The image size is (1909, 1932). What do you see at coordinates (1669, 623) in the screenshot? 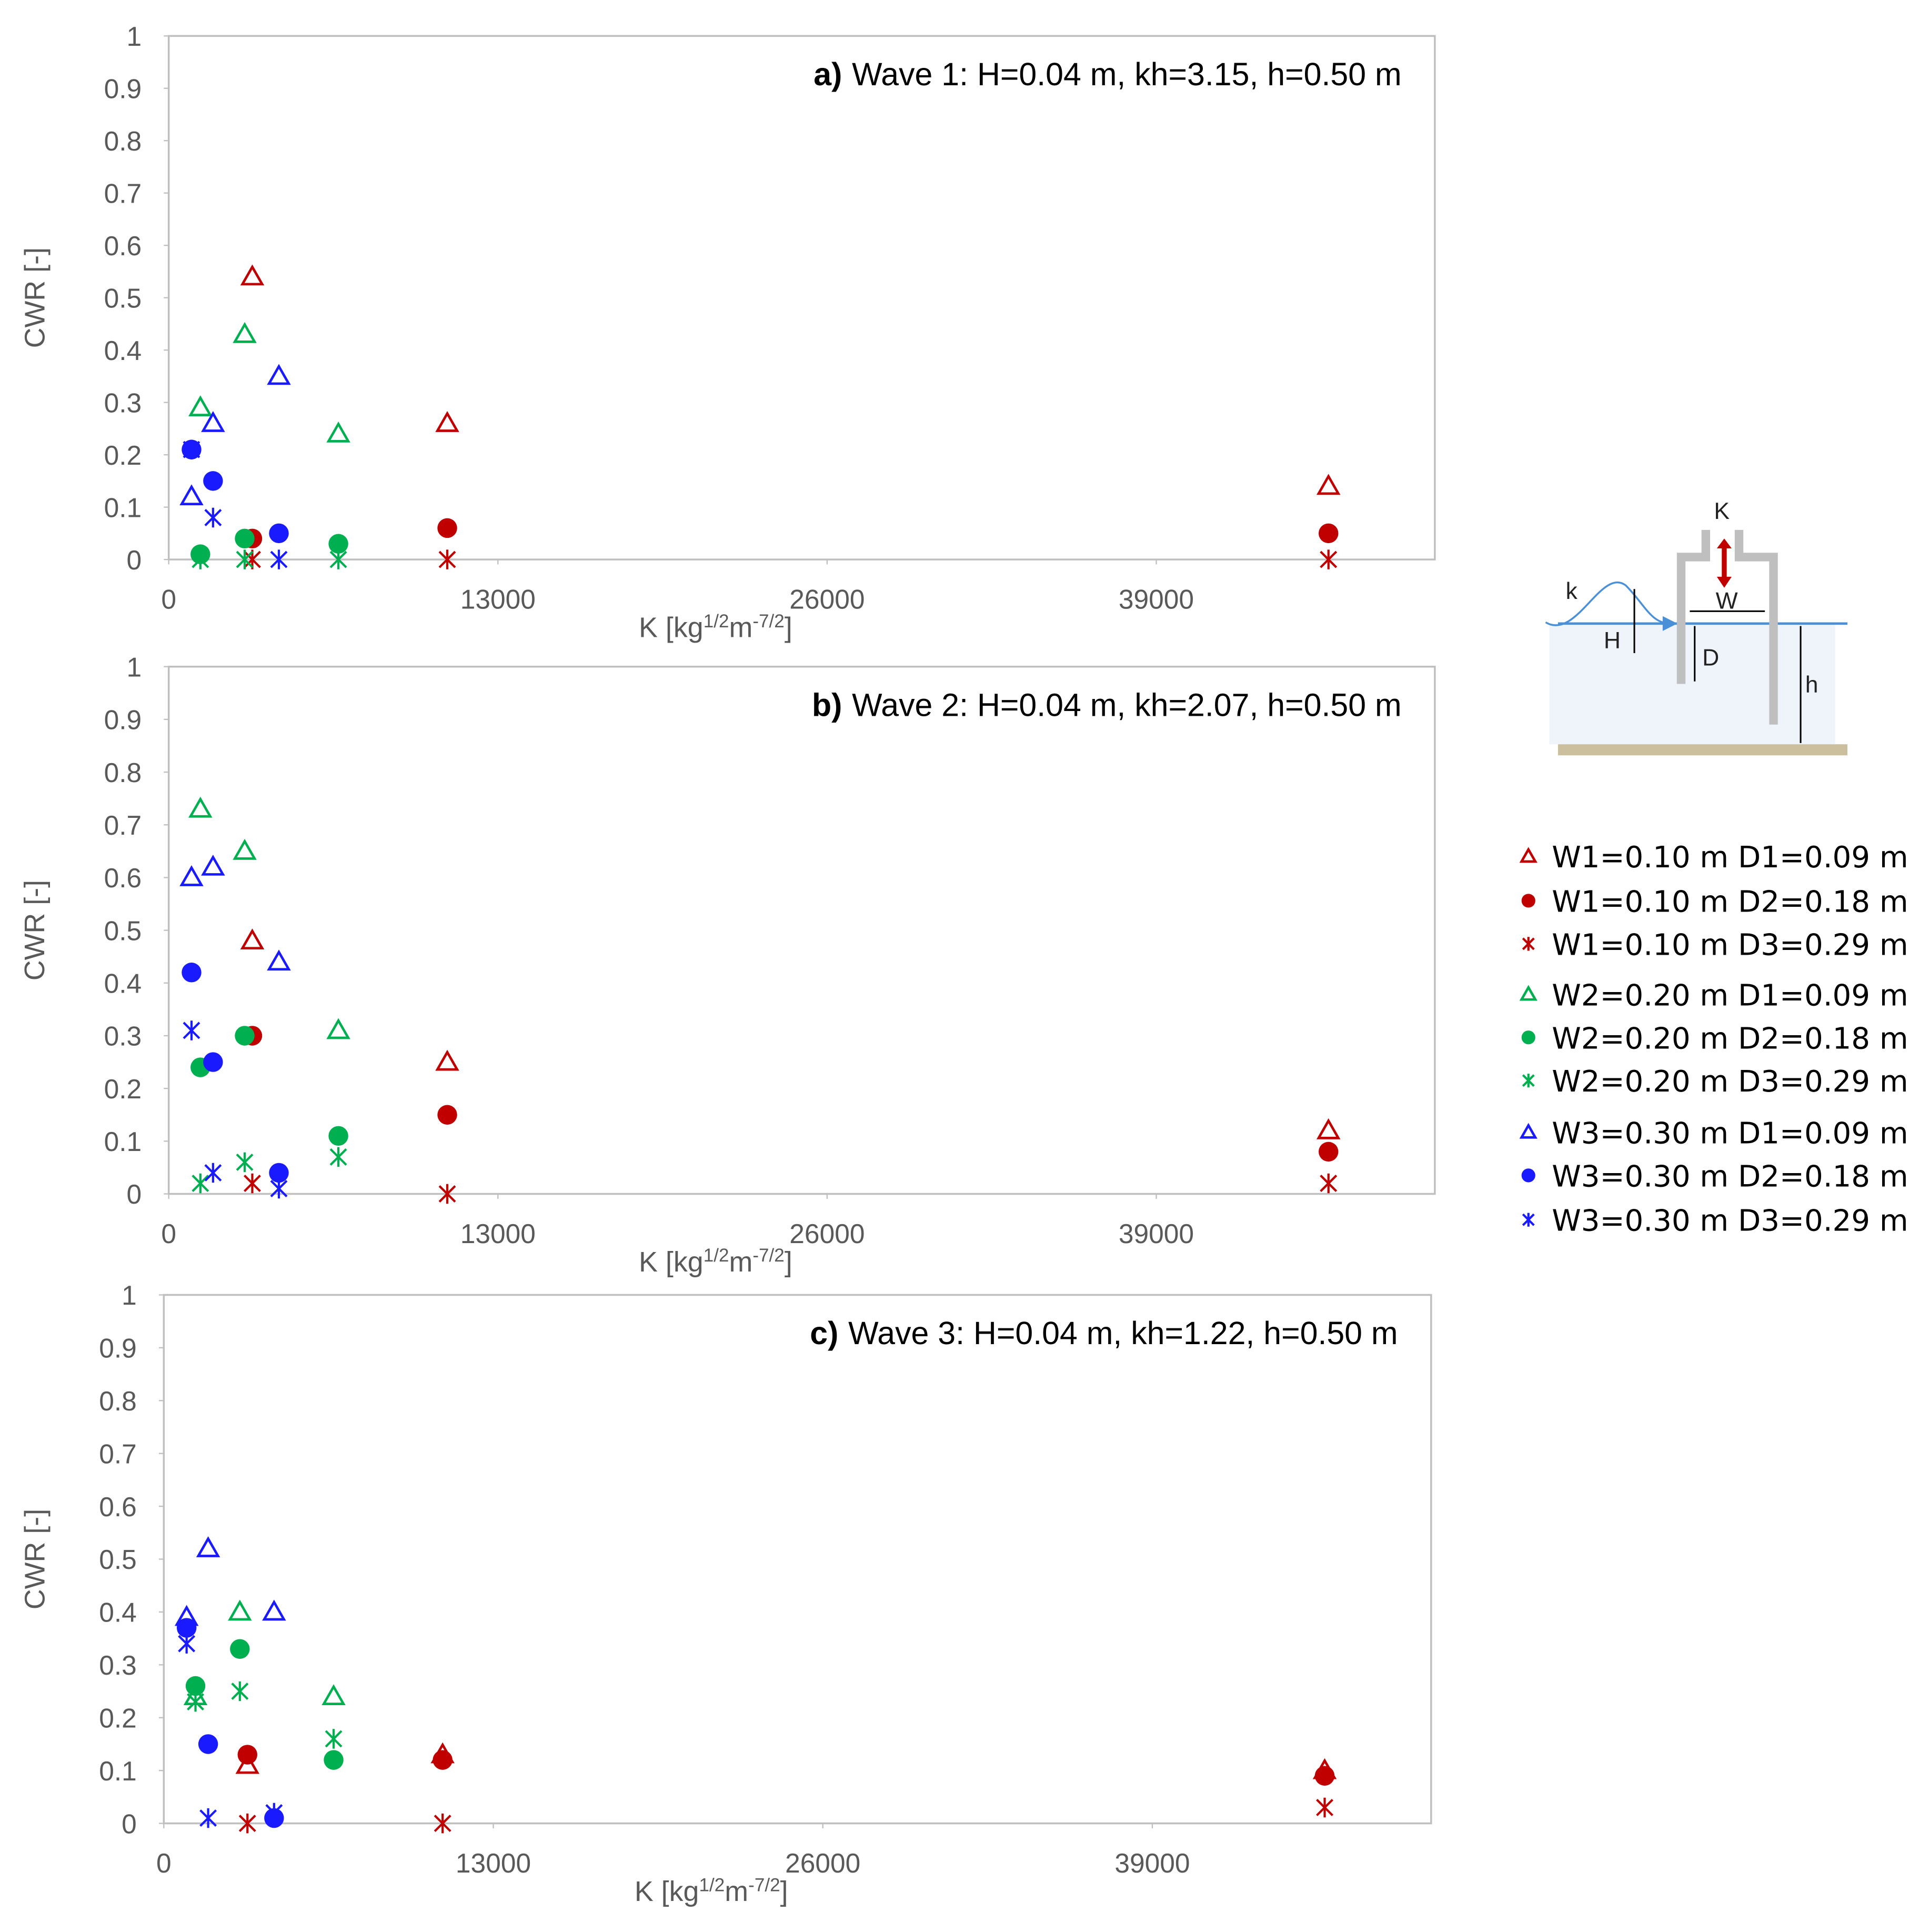
I see `wave-arrow` at bounding box center [1669, 623].